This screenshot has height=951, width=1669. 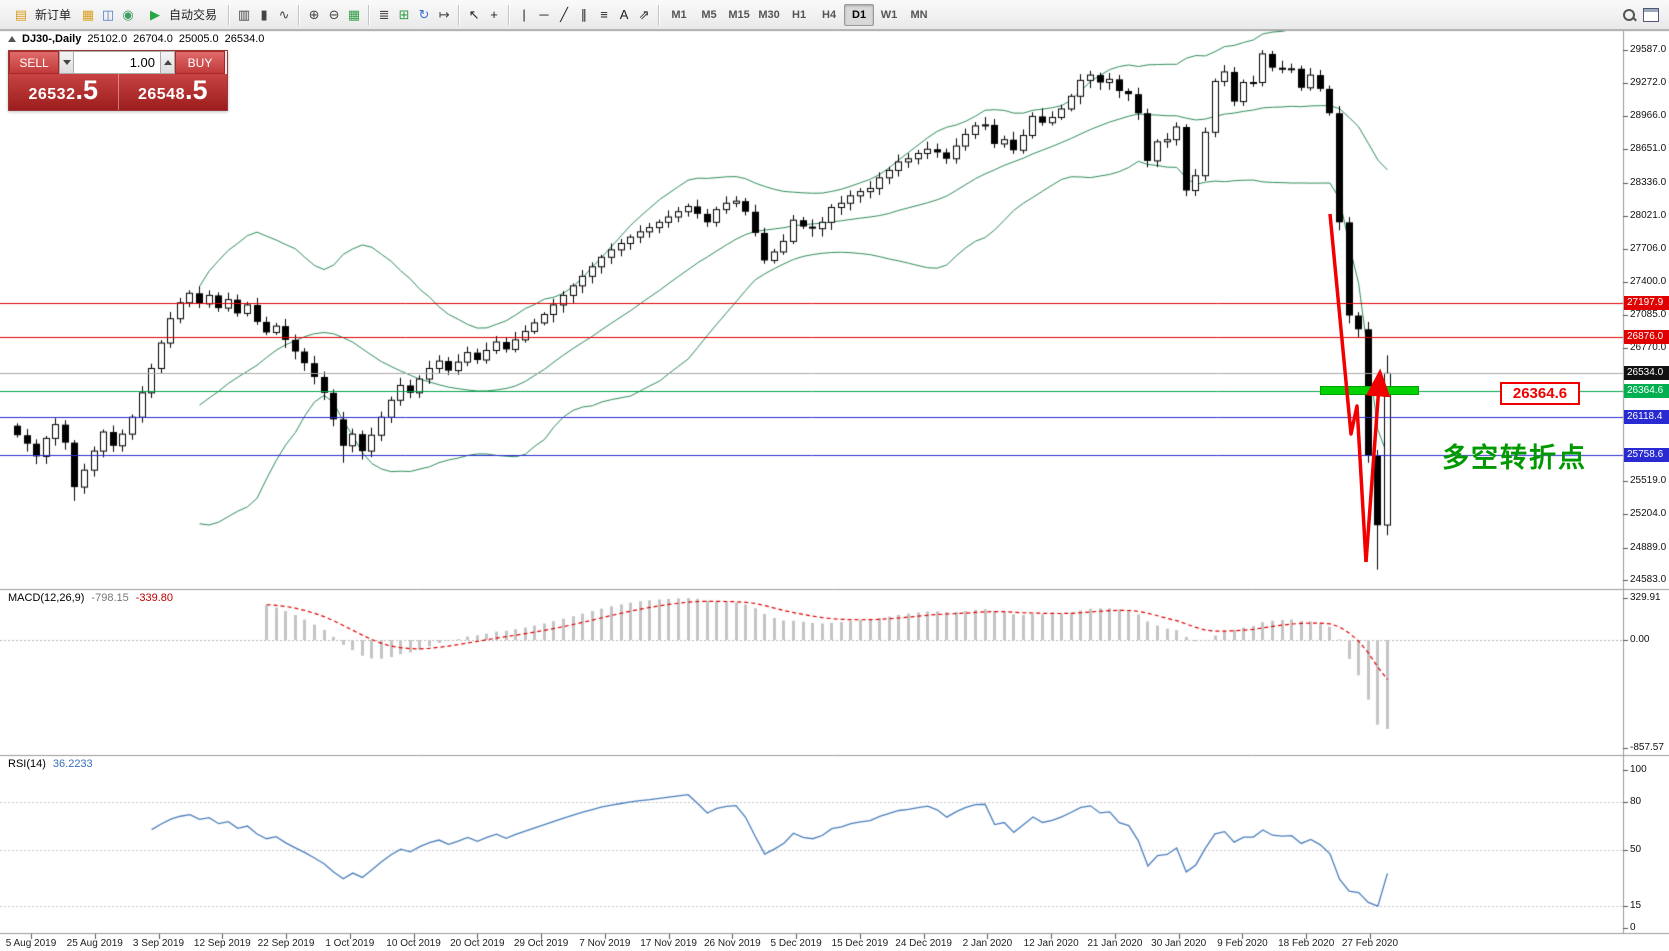 What do you see at coordinates (1638, 769) in the screenshot?
I see `rsi-axis-label: 100` at bounding box center [1638, 769].